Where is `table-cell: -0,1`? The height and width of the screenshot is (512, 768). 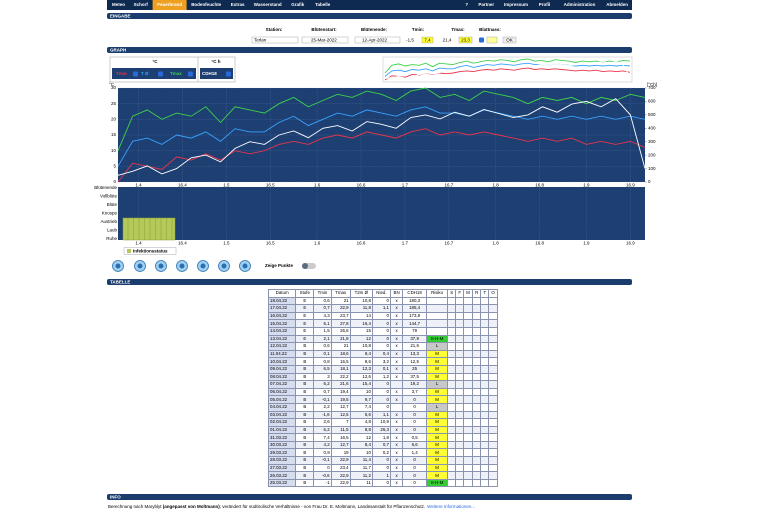
table-cell: -0,1 is located at coordinates (322, 399).